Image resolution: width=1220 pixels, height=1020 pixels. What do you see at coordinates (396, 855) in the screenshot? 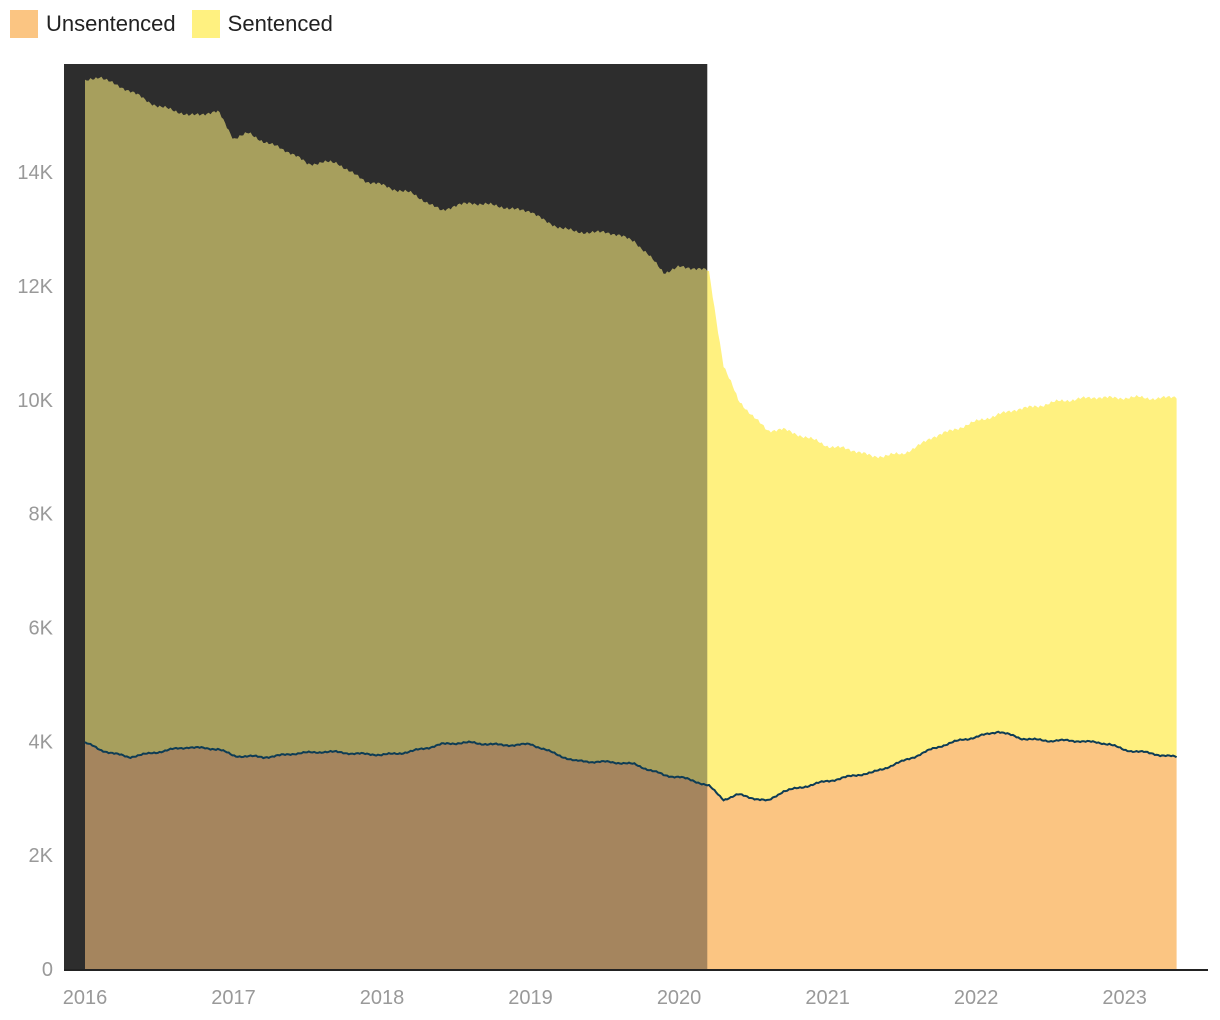
I see `shaded-overlay-unsentenced` at bounding box center [396, 855].